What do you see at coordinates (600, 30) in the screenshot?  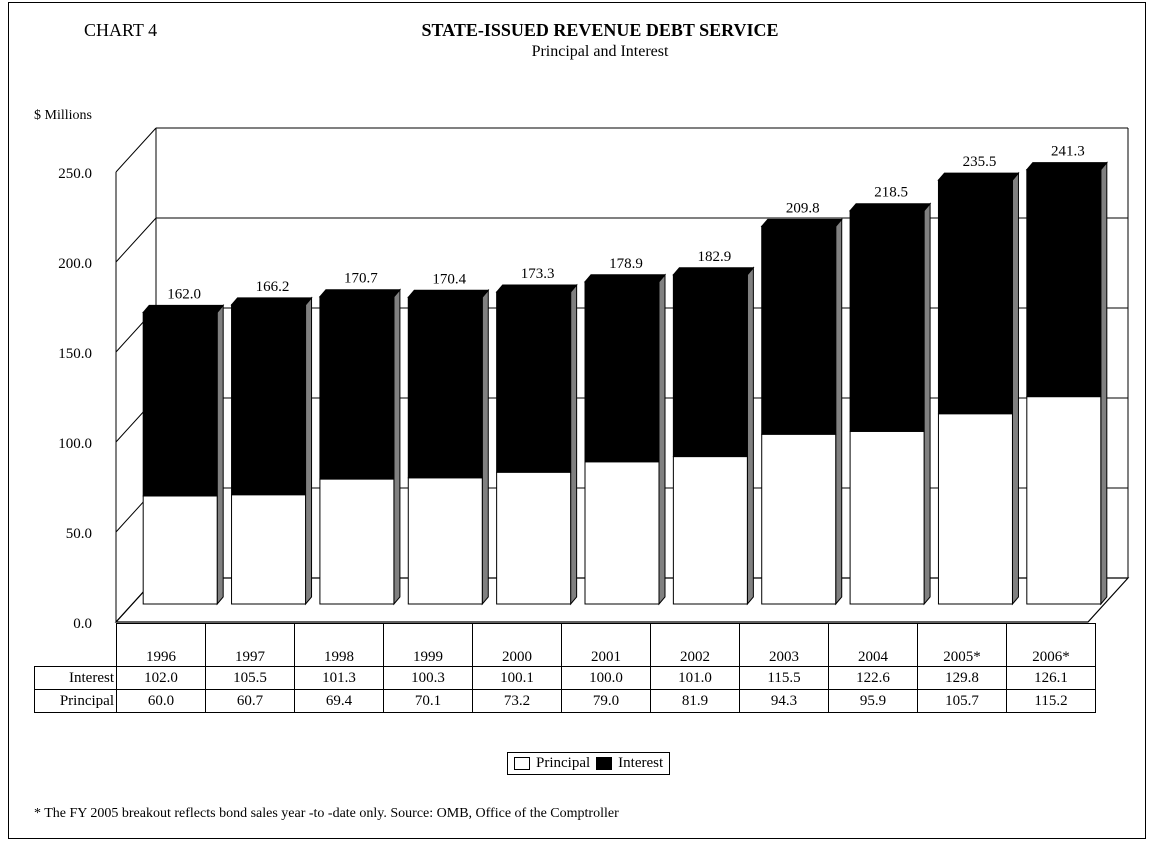 I see `chart-title: STATE-ISSUED REVENUE DEBT SERVICE` at bounding box center [600, 30].